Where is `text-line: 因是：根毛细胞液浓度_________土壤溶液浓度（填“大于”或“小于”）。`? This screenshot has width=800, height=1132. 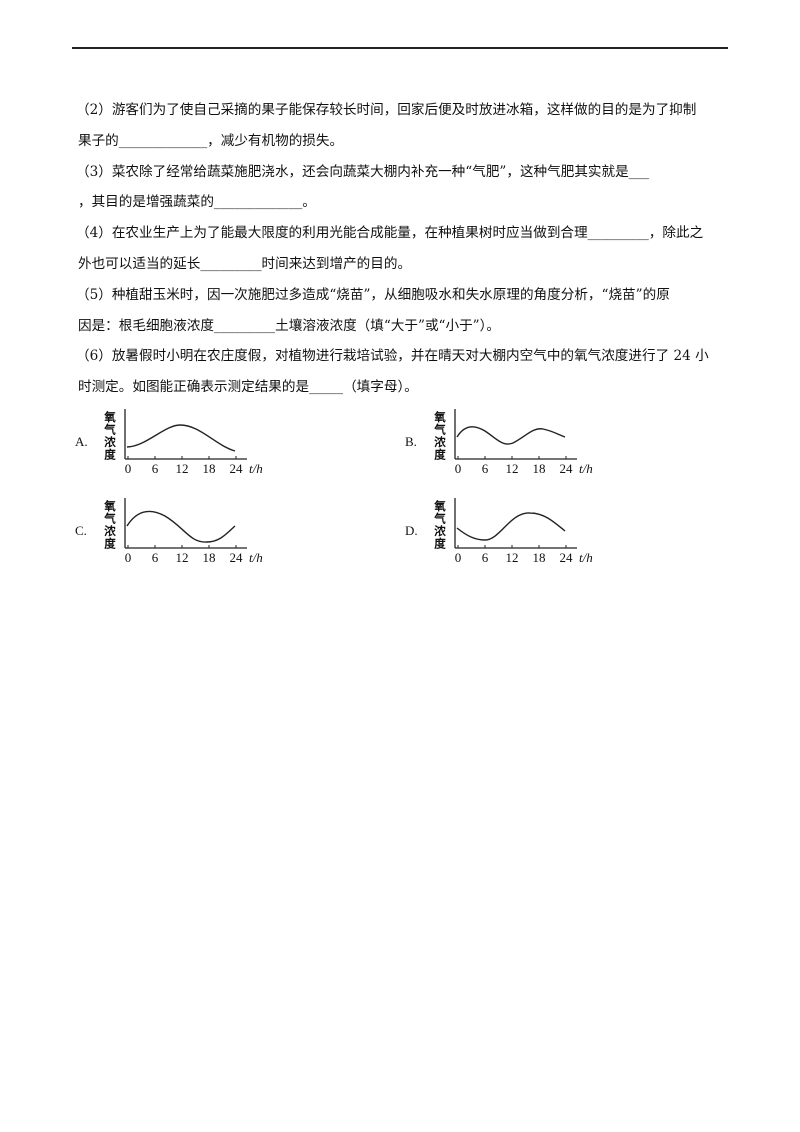 text-line: 因是：根毛细胞液浓度_________土壤溶液浓度（填“大于”或“小于”）。 is located at coordinates (289, 325).